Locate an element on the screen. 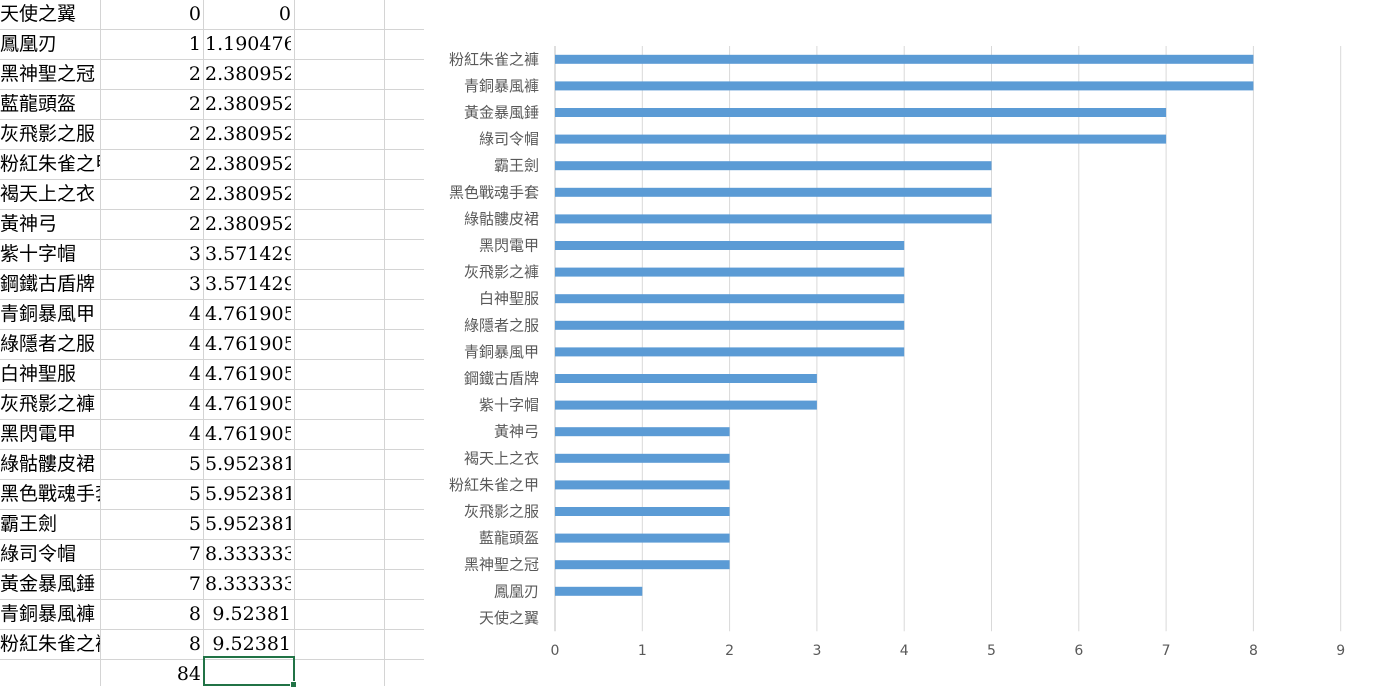 The width and height of the screenshot is (1387, 690). percent-cell: 0 is located at coordinates (284, 14).